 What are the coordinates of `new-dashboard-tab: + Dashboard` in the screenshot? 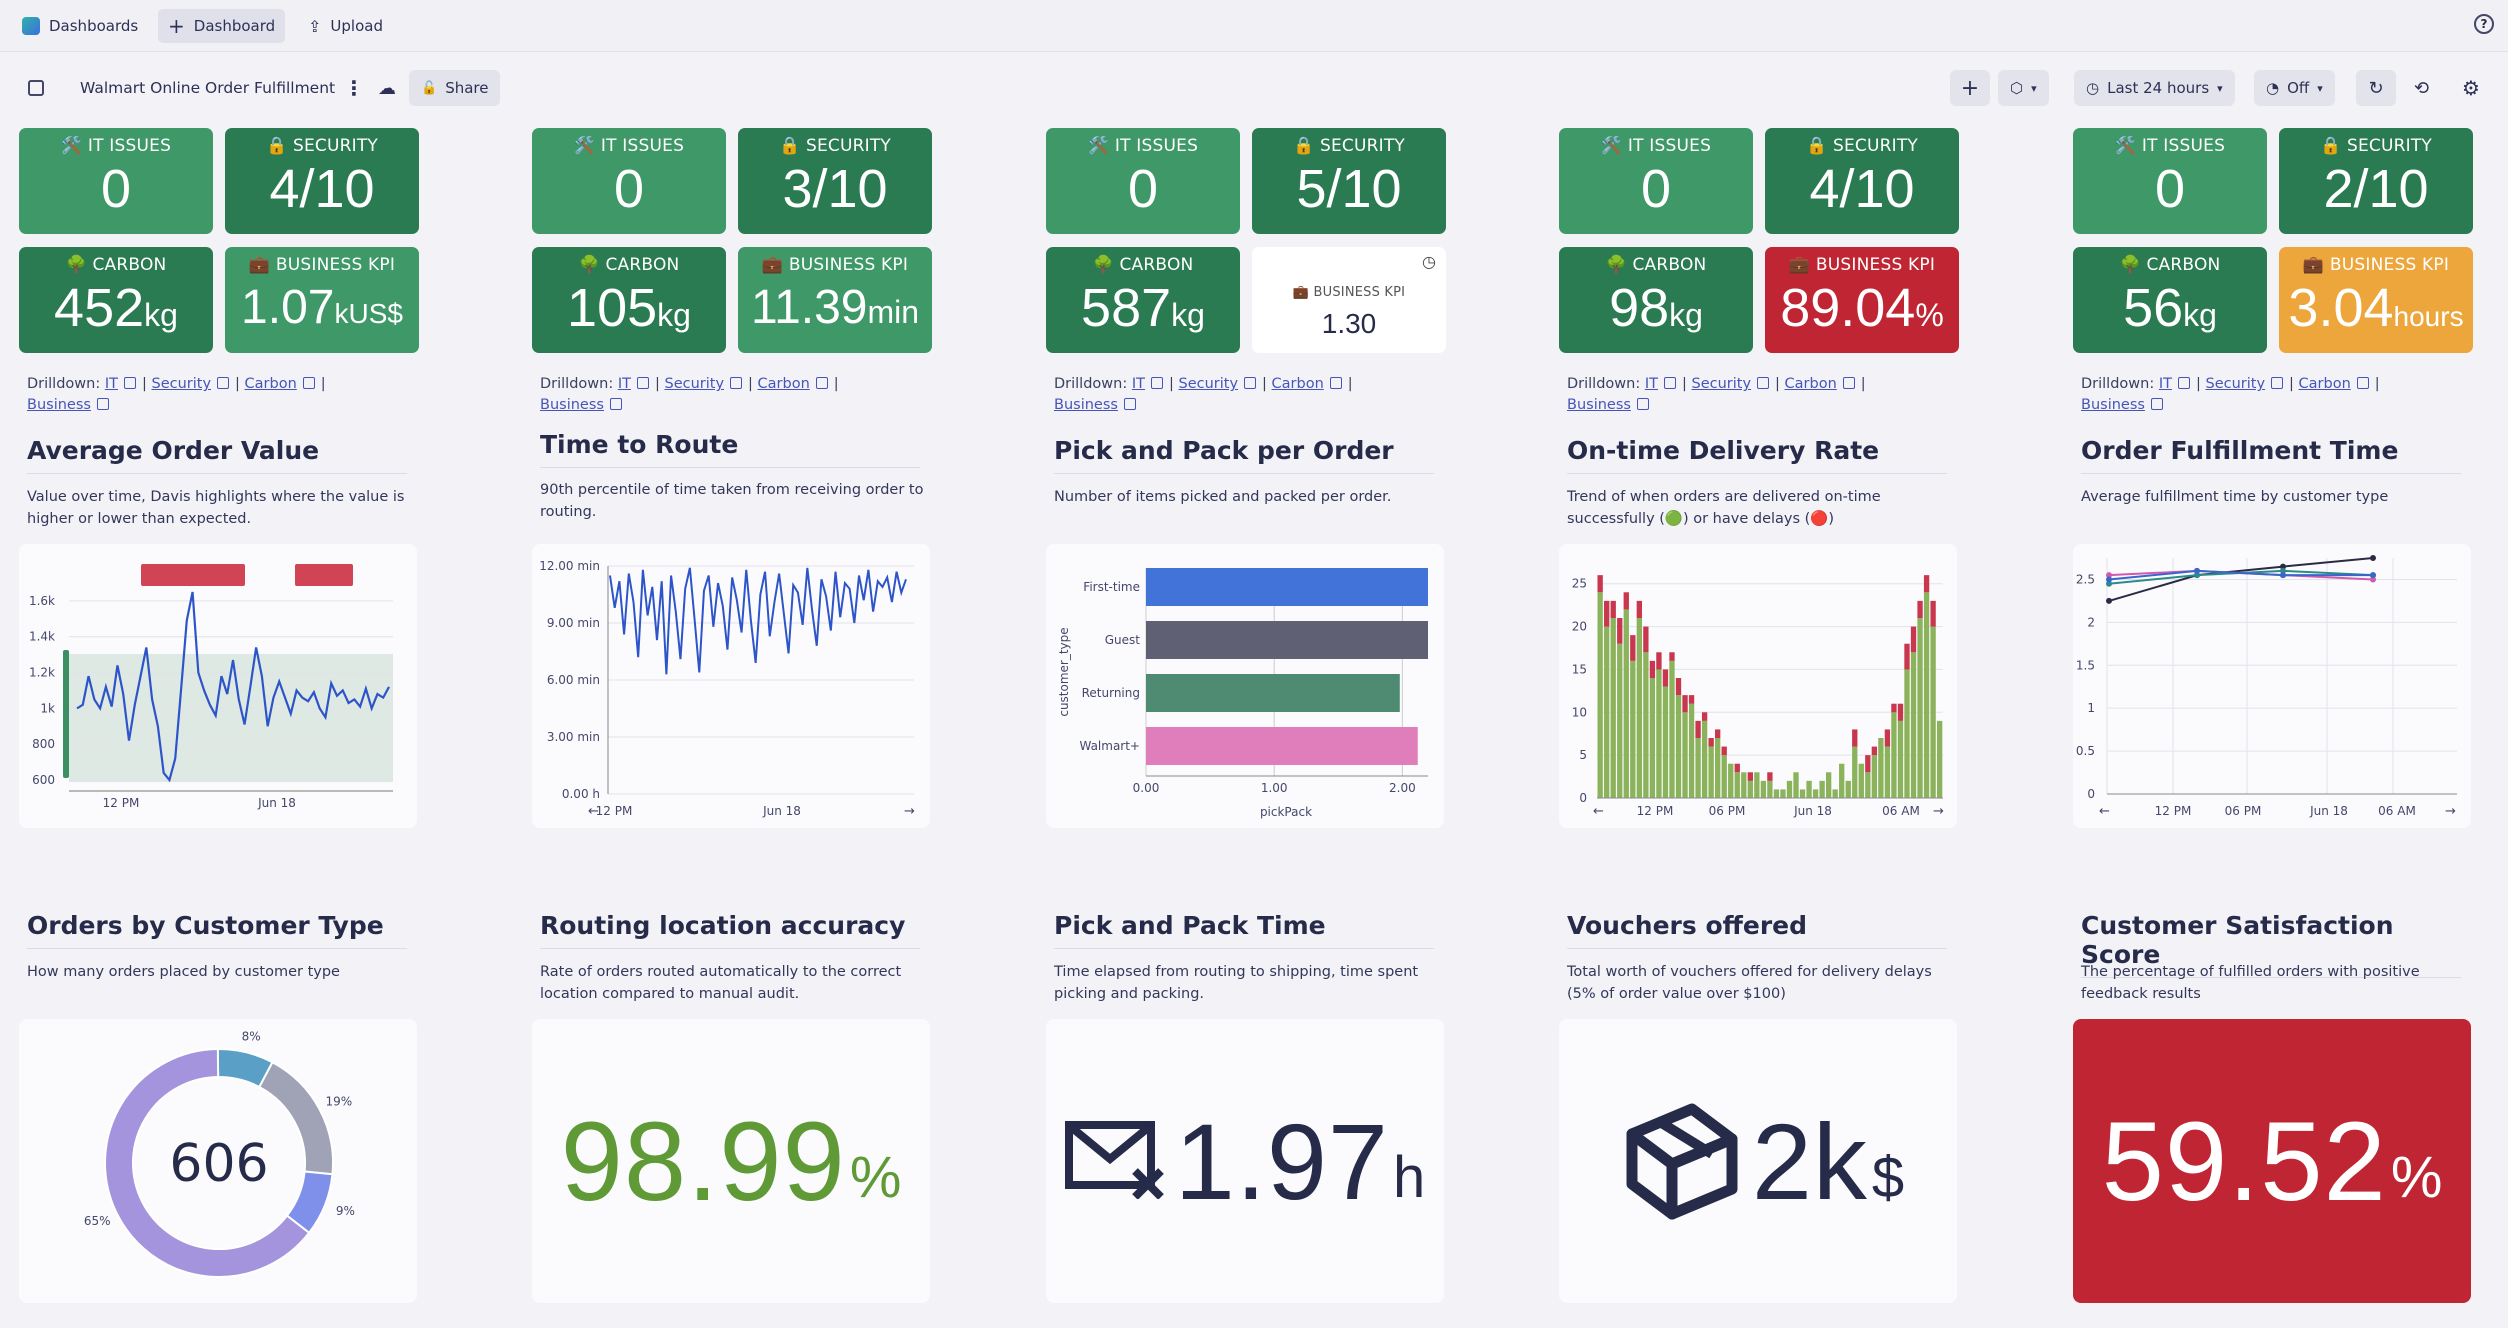 It's located at (222, 26).